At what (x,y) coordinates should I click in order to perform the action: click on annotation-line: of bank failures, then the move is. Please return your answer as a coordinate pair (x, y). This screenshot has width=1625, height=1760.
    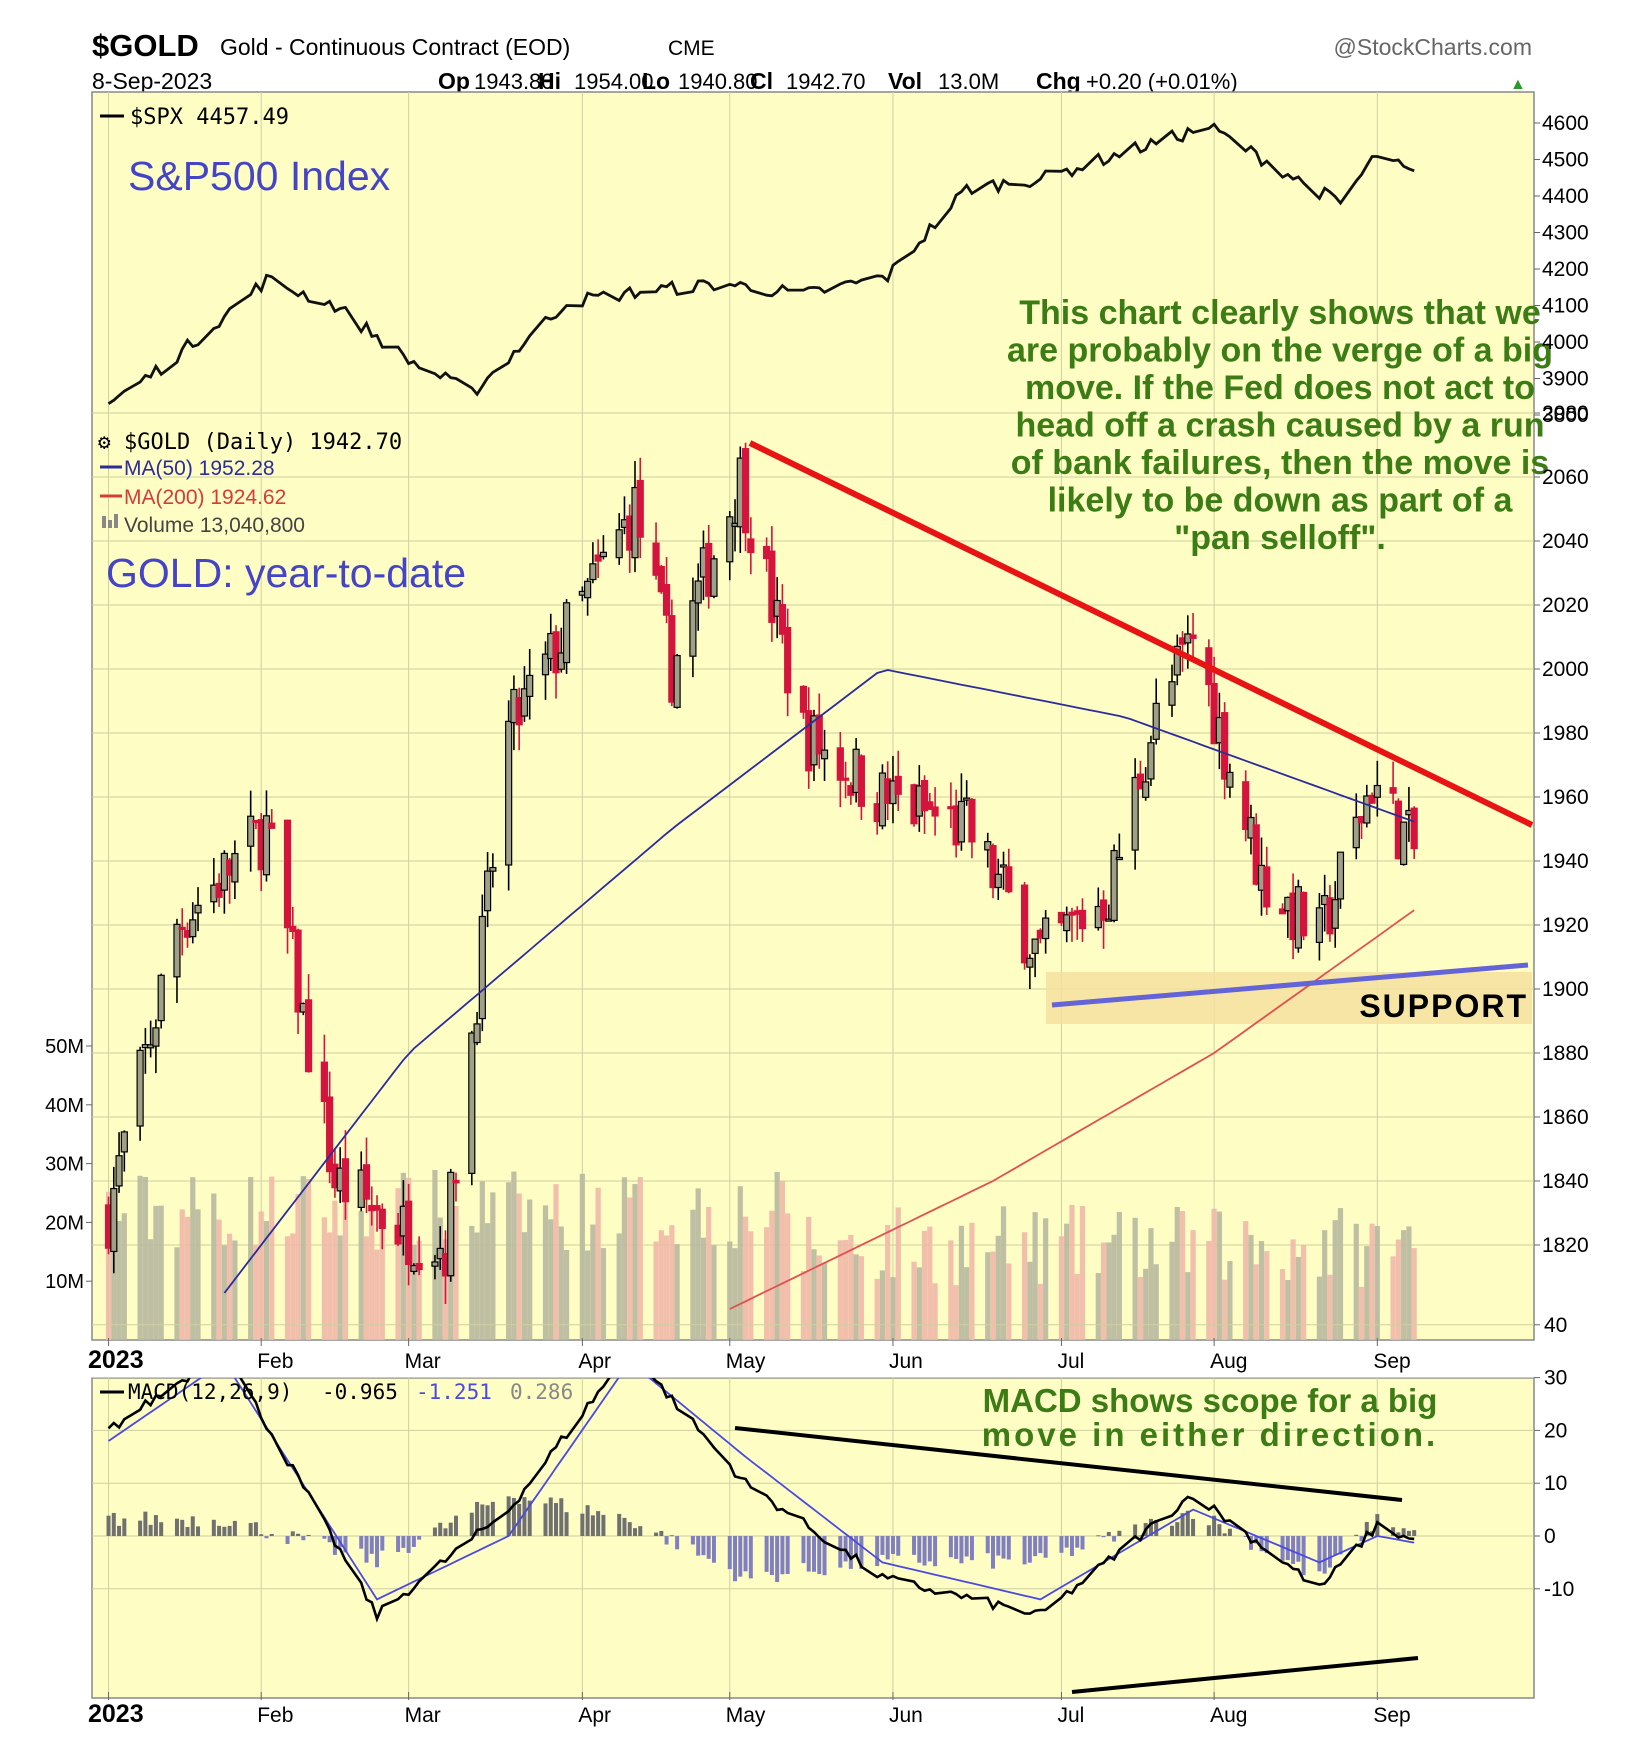
    Looking at the image, I should click on (1280, 463).